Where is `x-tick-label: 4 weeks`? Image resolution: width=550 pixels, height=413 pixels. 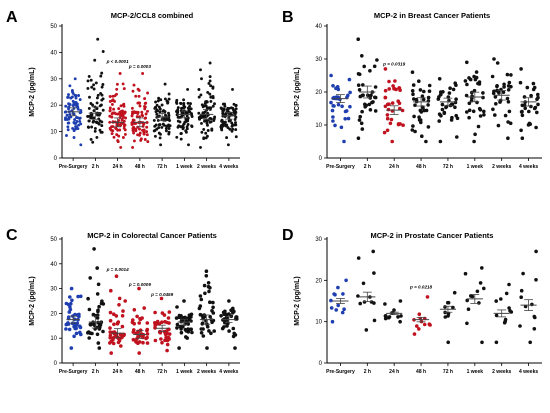 x-tick-label: 4 weeks is located at coordinates (228, 167).